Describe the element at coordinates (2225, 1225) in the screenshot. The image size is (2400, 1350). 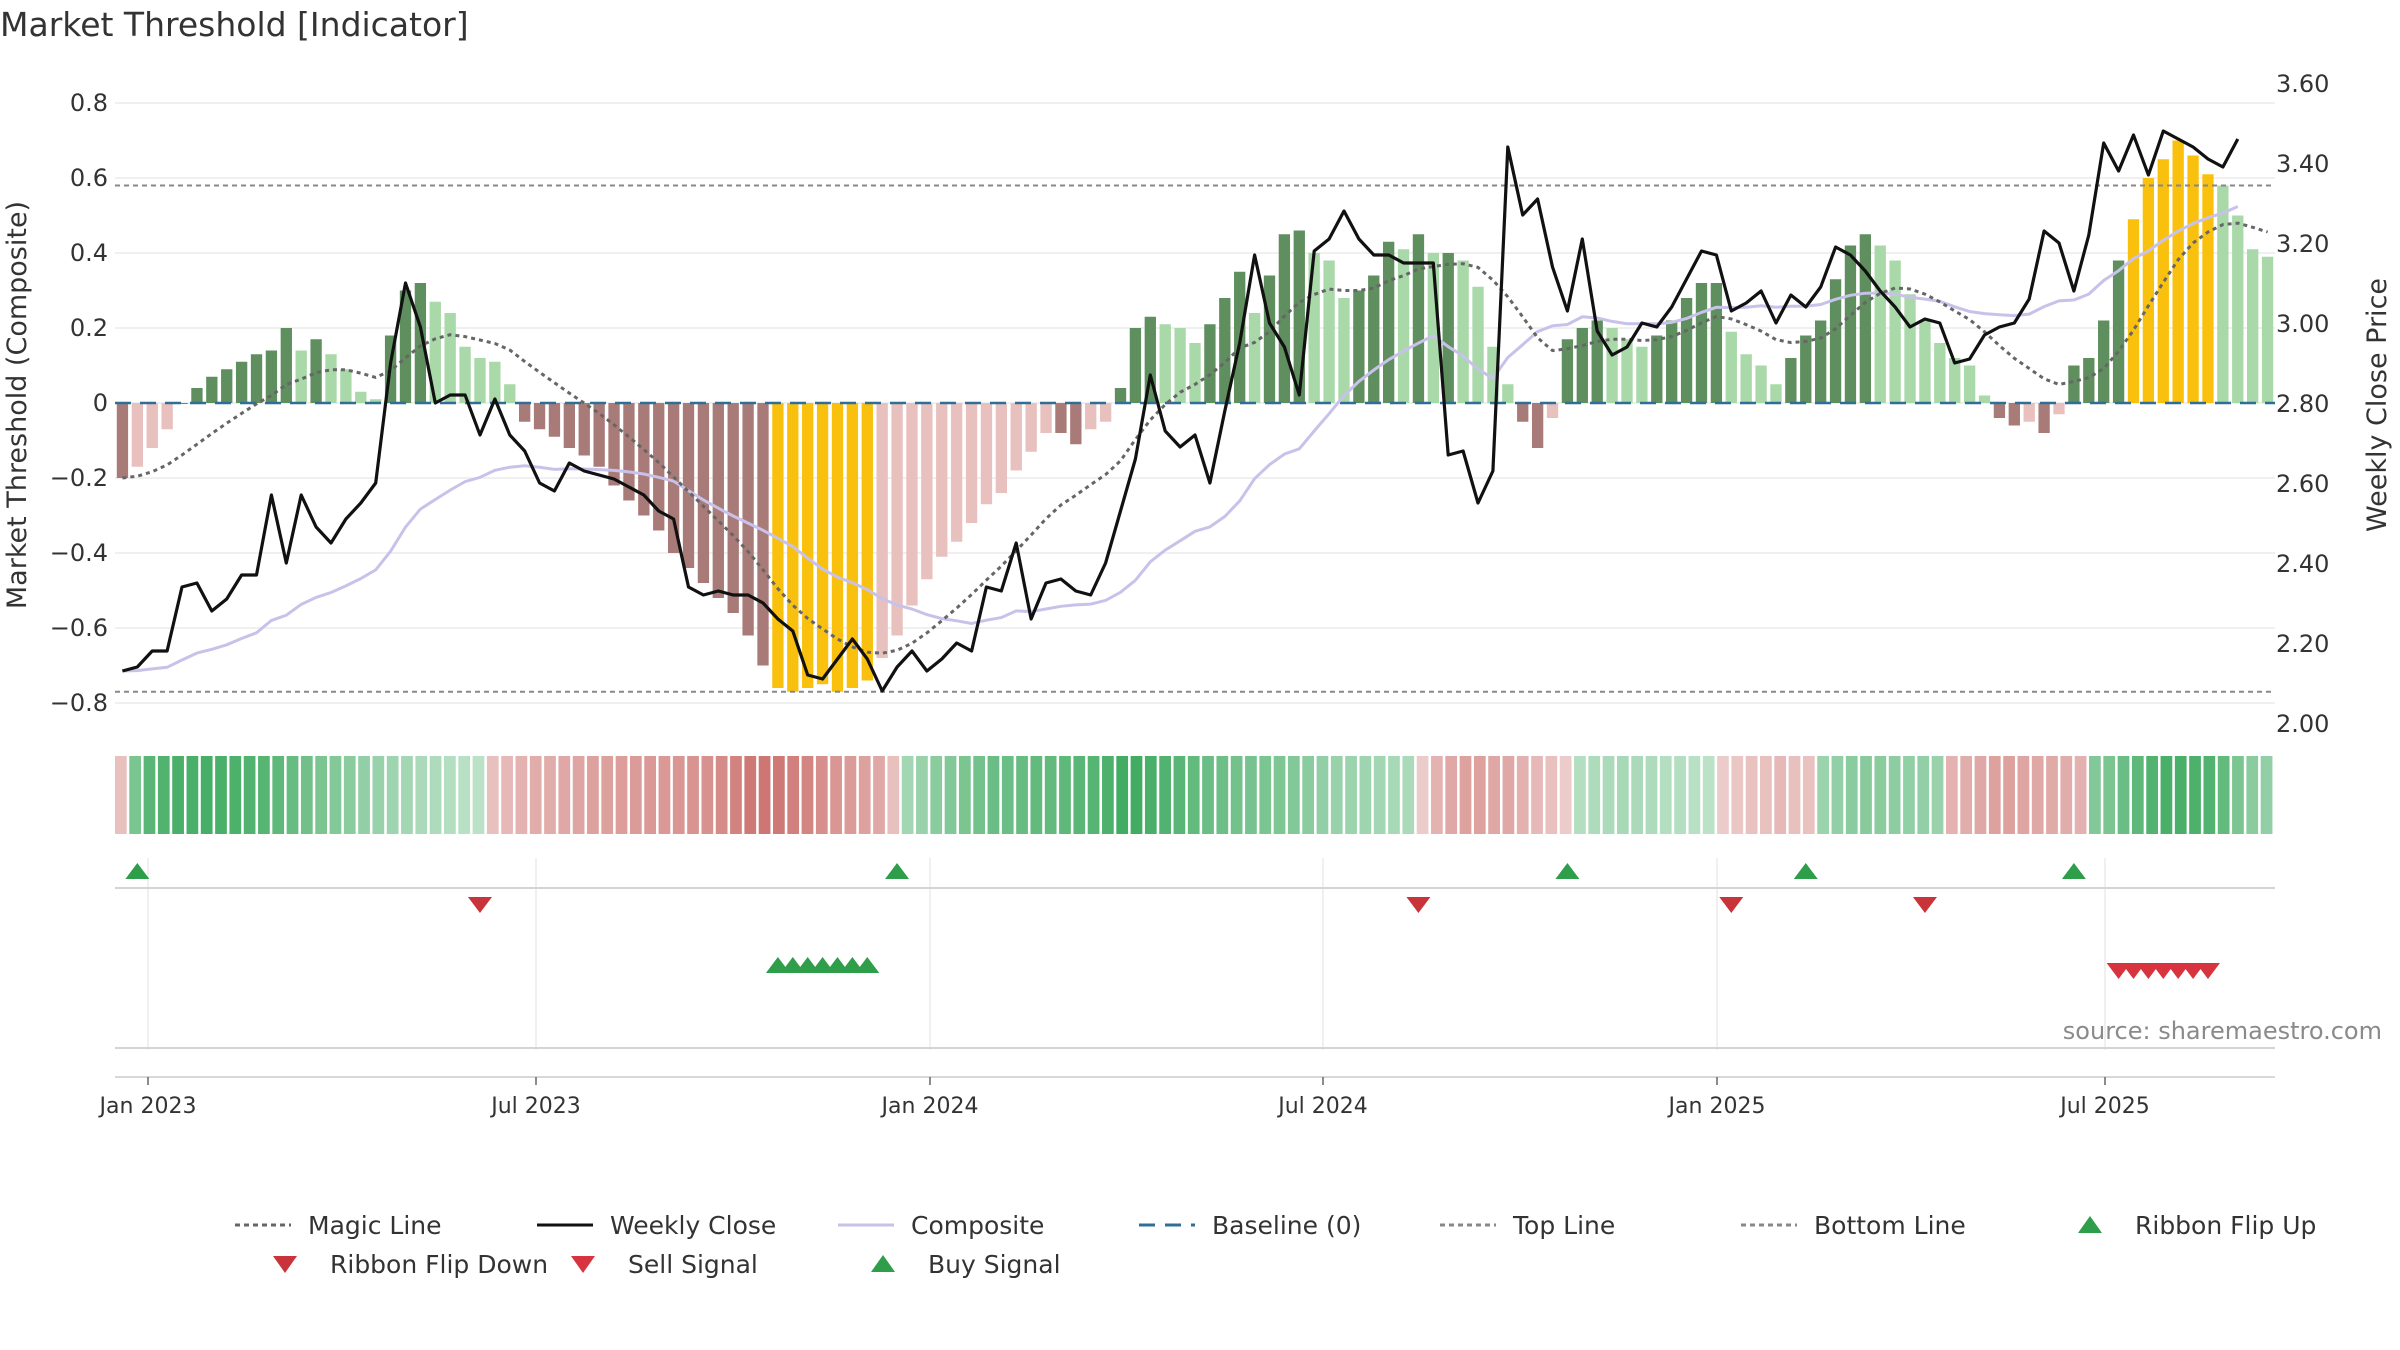
I see `legend-label: Ribbon Flip Up` at that location.